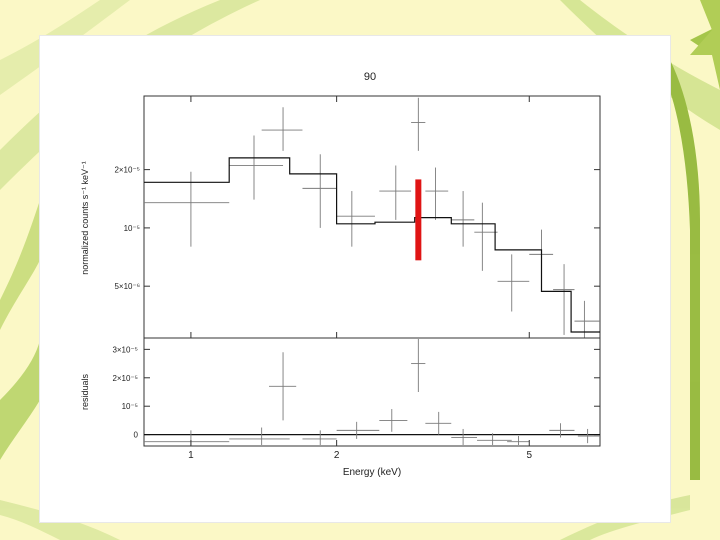 This screenshot has height=540, width=720. I want to click on residuals-y-tick-label: 3×10⁻⁵, so click(125, 349).